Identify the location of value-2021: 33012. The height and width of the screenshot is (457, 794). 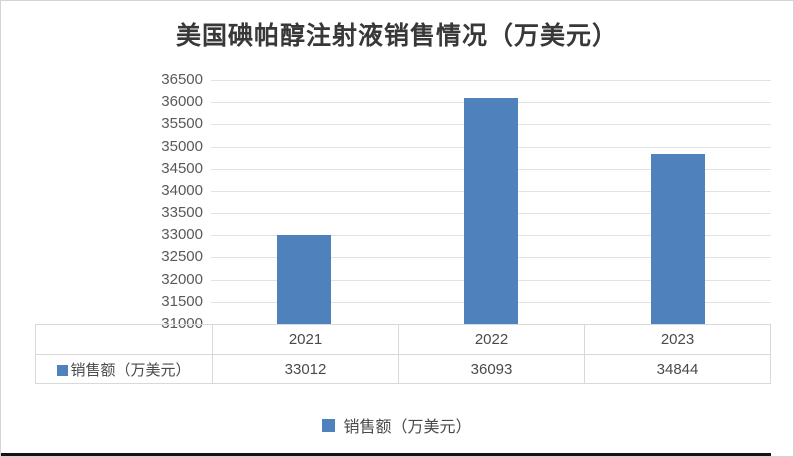
(305, 369).